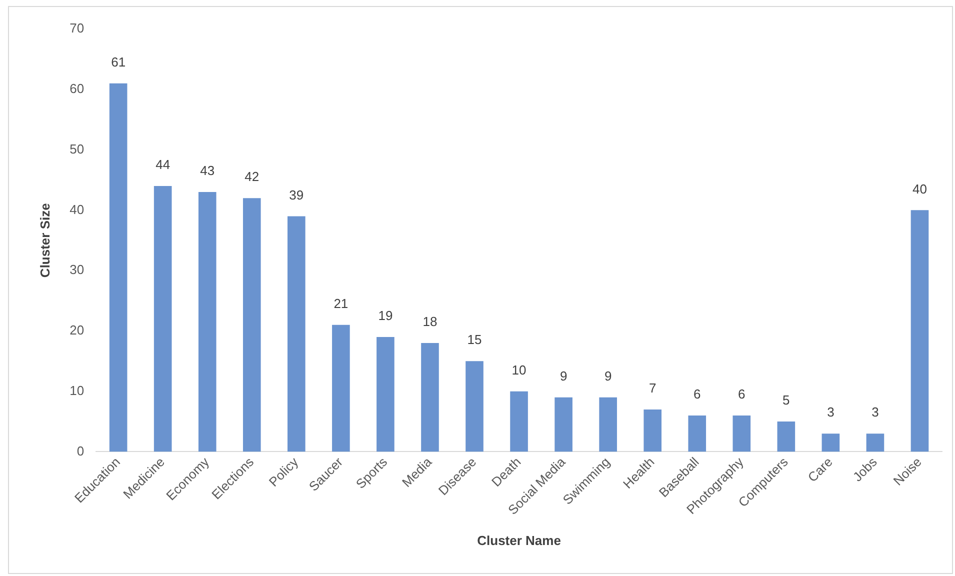 The height and width of the screenshot is (576, 955). What do you see at coordinates (77, 148) in the screenshot?
I see `y-tick-label: 50` at bounding box center [77, 148].